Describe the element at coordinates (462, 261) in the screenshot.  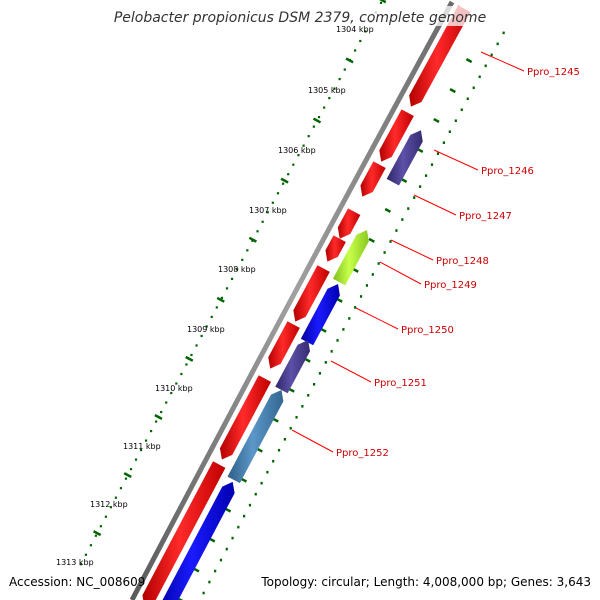
I see `gene-label: Ppro_1248` at that location.